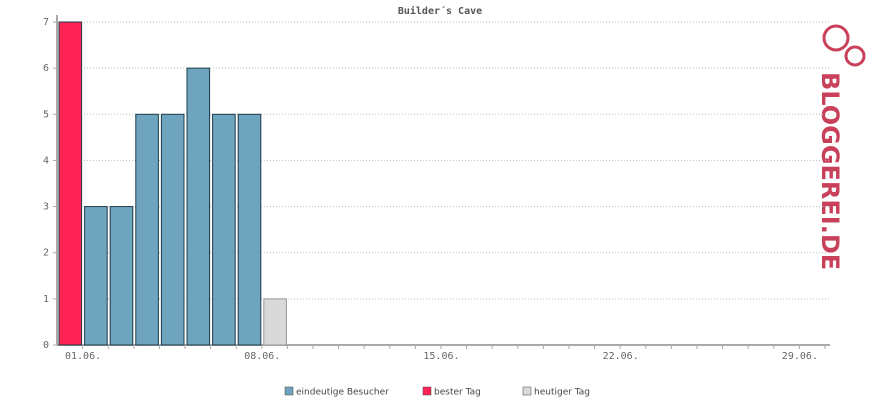  Describe the element at coordinates (83, 356) in the screenshot. I see `x-tick-label: 01.06.` at that location.